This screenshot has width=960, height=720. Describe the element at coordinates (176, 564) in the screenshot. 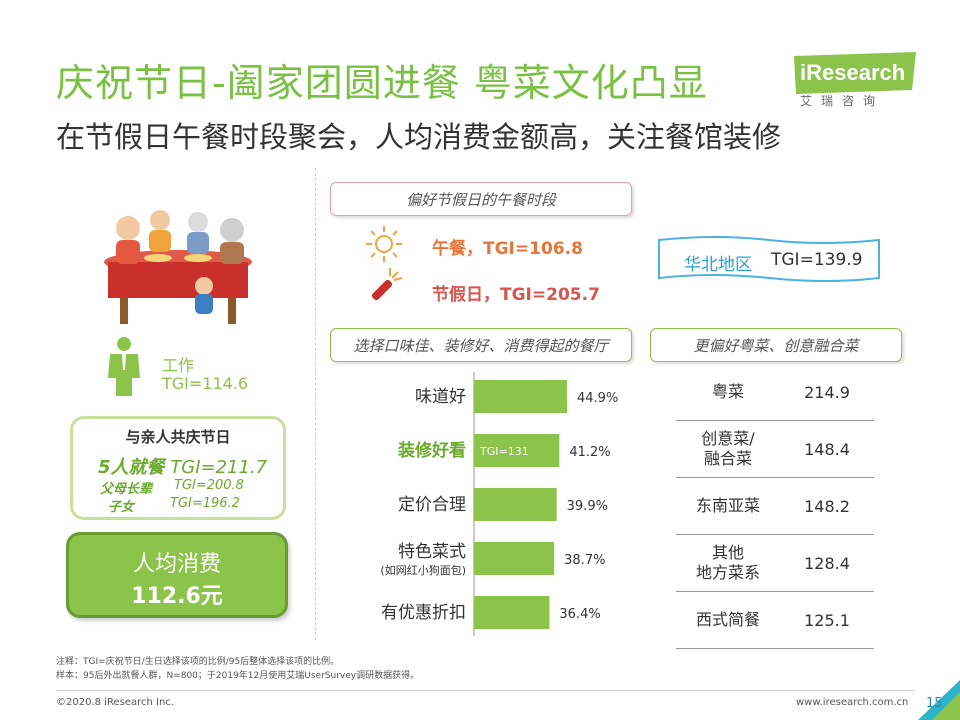

I see `spend-label: 人均消费` at that location.